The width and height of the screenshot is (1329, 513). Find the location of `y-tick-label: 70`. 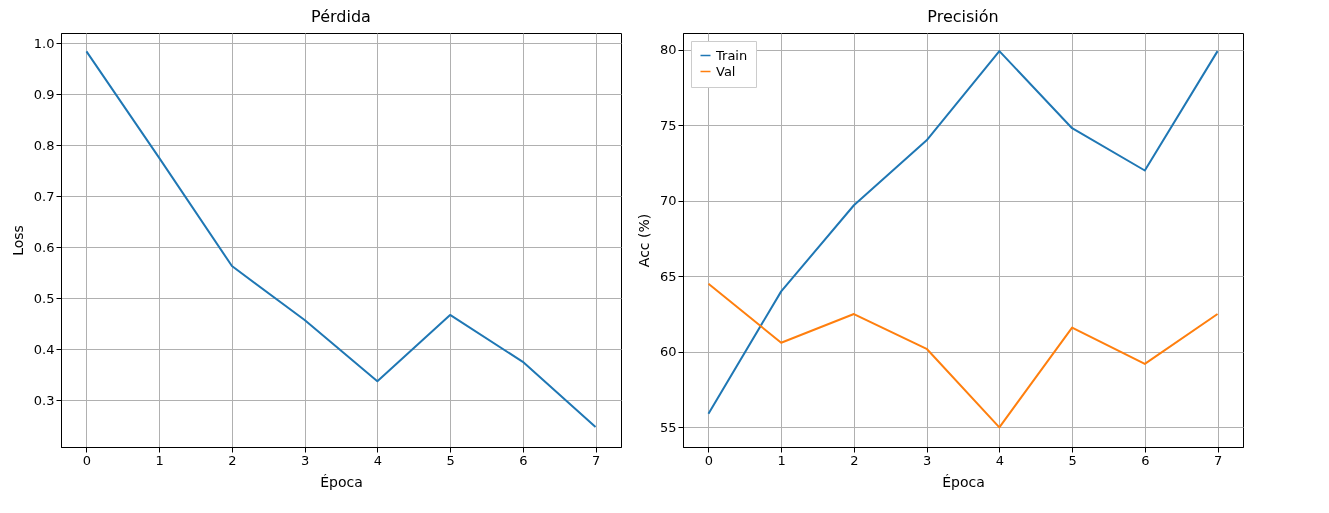

y-tick-label: 70 is located at coordinates (668, 201).